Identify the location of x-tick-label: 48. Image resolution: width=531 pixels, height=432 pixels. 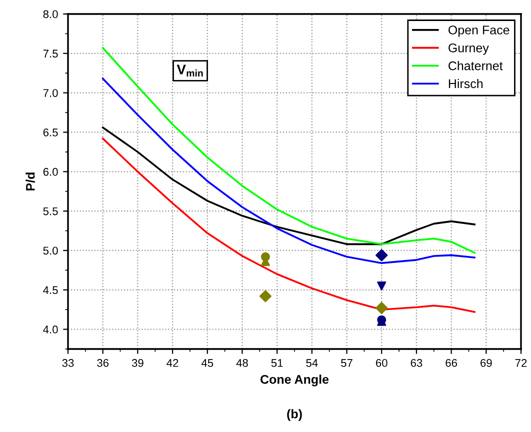
(242, 363).